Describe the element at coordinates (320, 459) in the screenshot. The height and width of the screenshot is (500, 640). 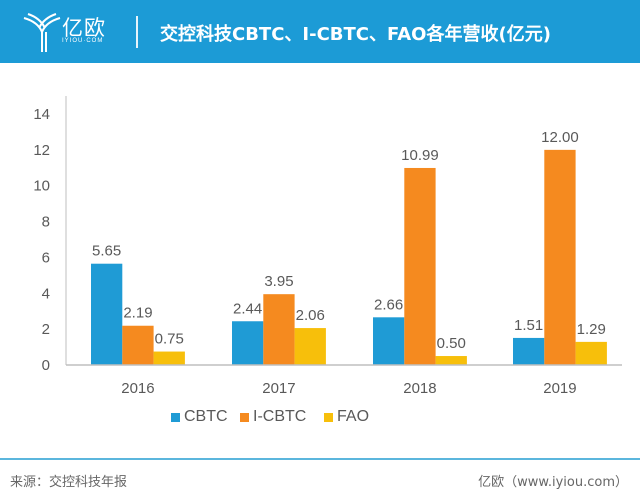
I see `footer-divider` at that location.